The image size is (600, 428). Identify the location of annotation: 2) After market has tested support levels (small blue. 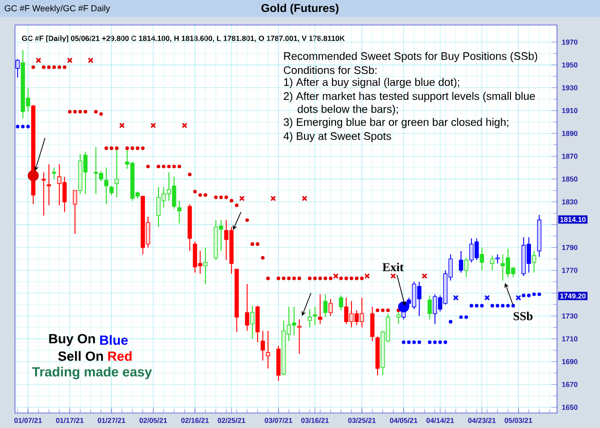
(409, 97).